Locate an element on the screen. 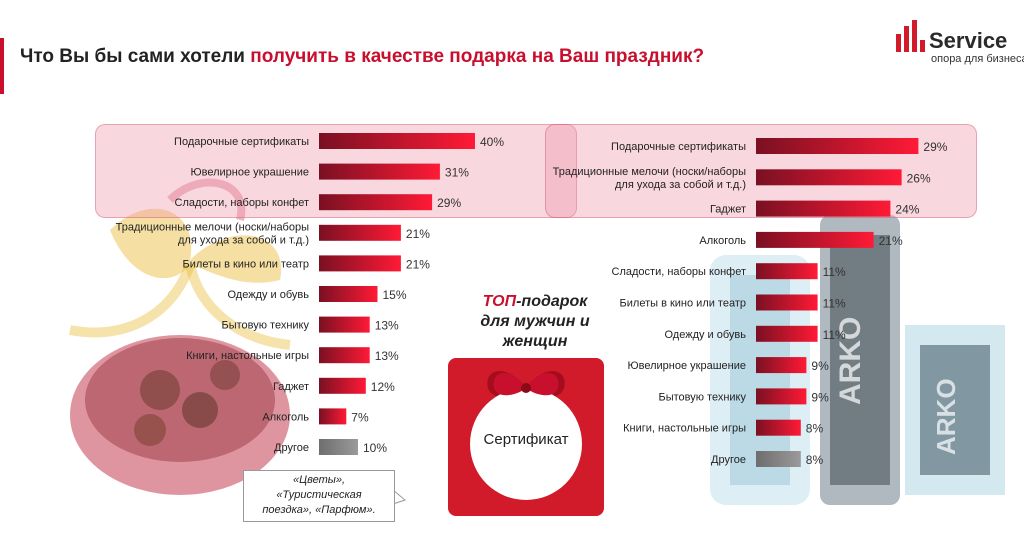  left-bar-label: Алкоголь is located at coordinates (285, 417).